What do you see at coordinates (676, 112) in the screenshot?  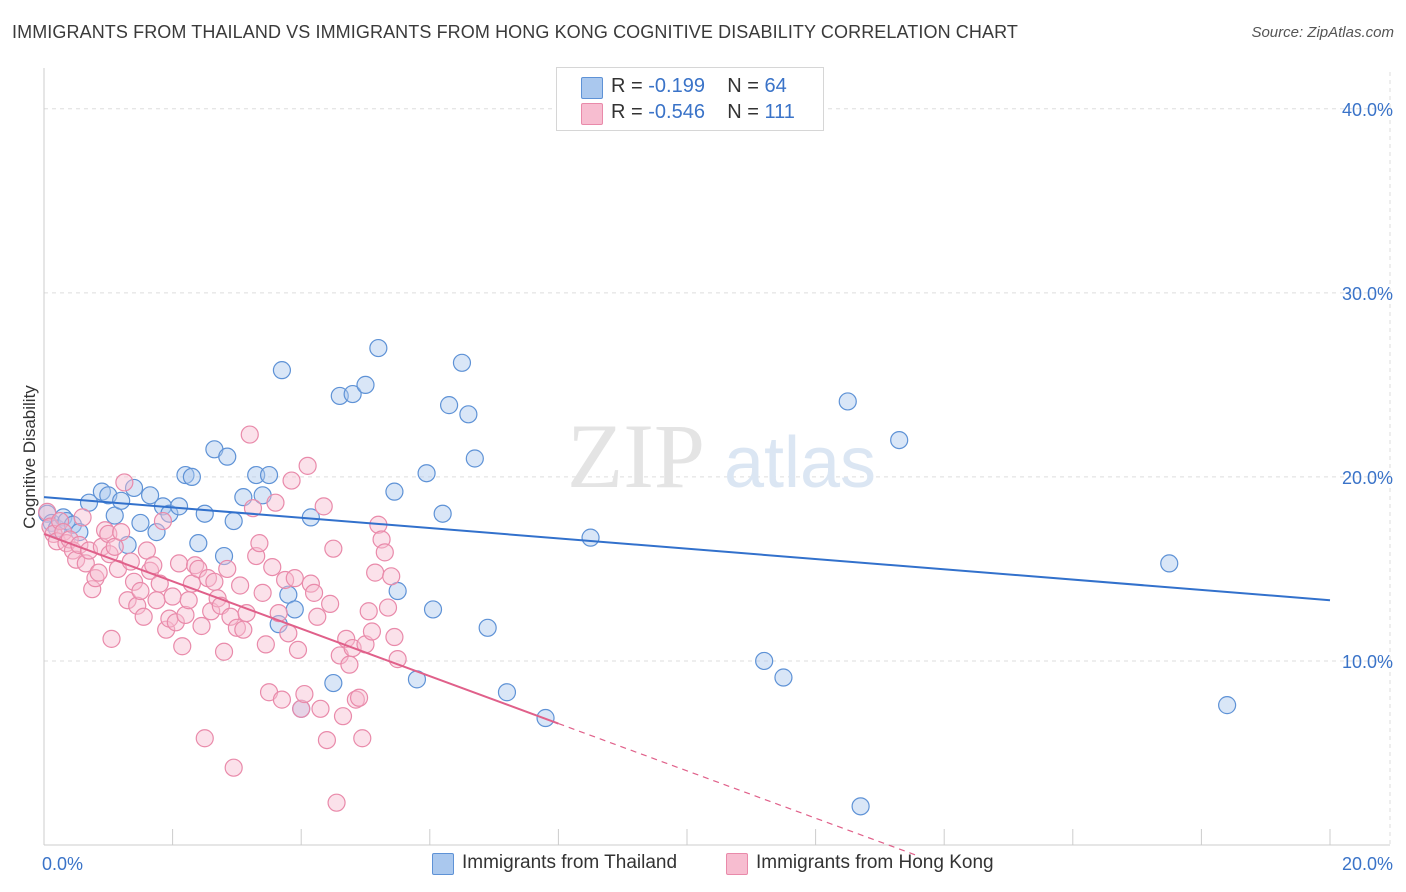 I see `legend-r-value: -0.546` at bounding box center [676, 112].